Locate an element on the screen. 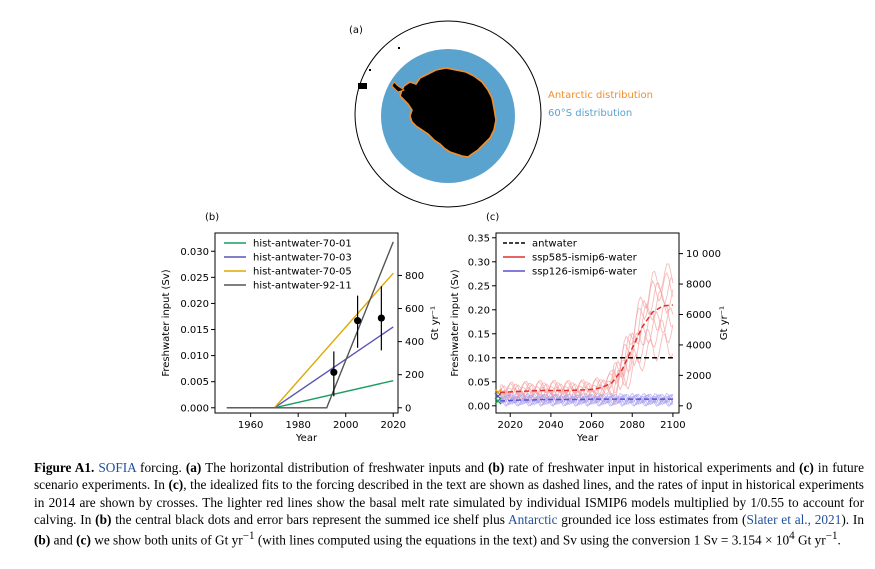  y-tick-label: 0.20 is located at coordinates (479, 310).